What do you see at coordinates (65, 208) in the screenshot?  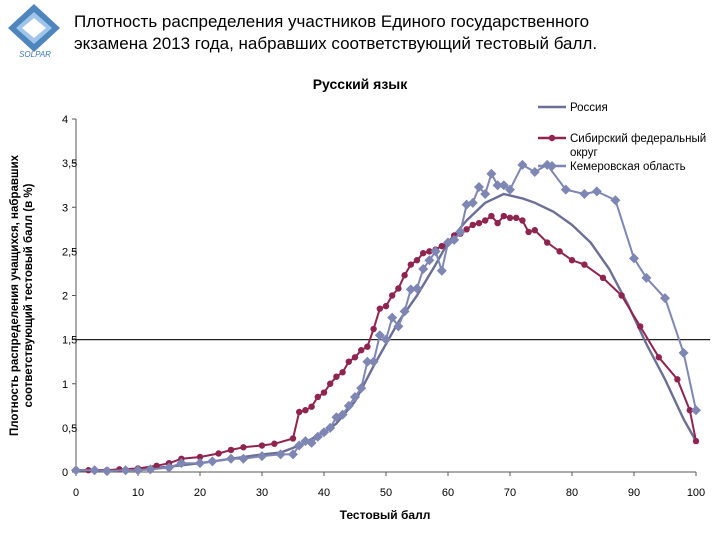 I see `y-tick-label: 3` at bounding box center [65, 208].